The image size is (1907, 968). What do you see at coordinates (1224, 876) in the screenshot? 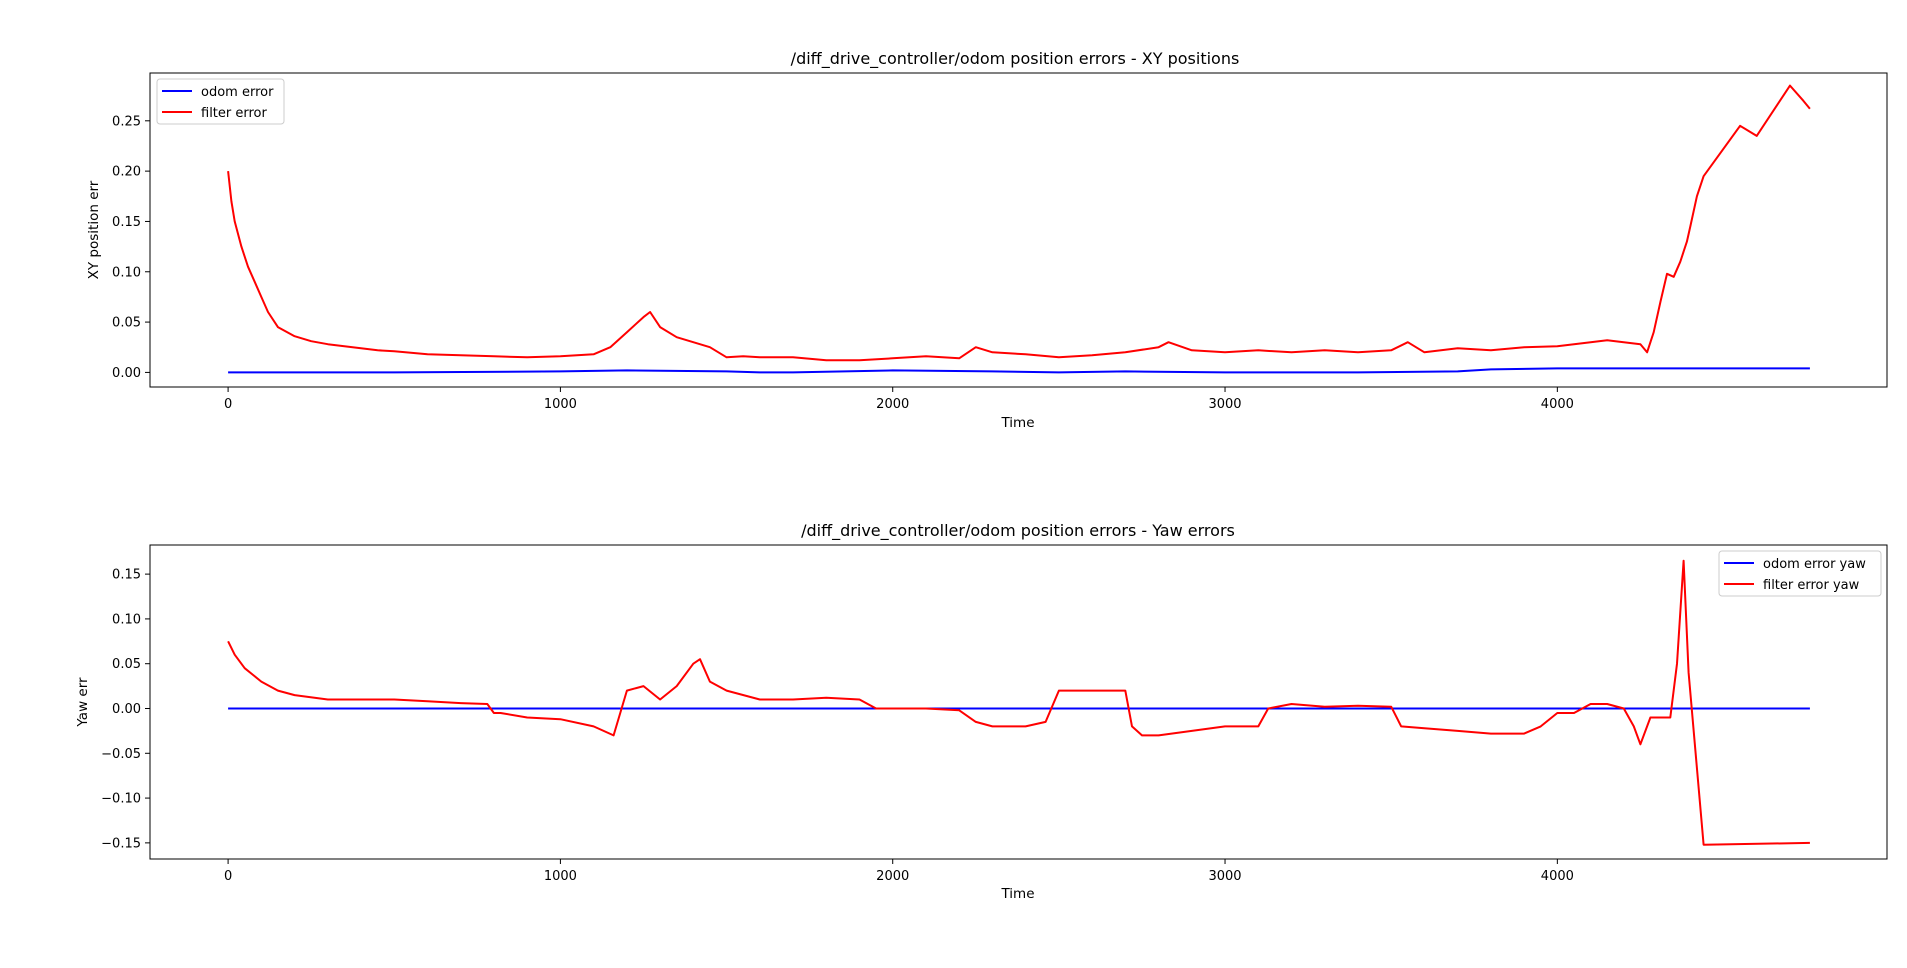
I see `yaw-x-tick-label: 3000` at bounding box center [1224, 876].